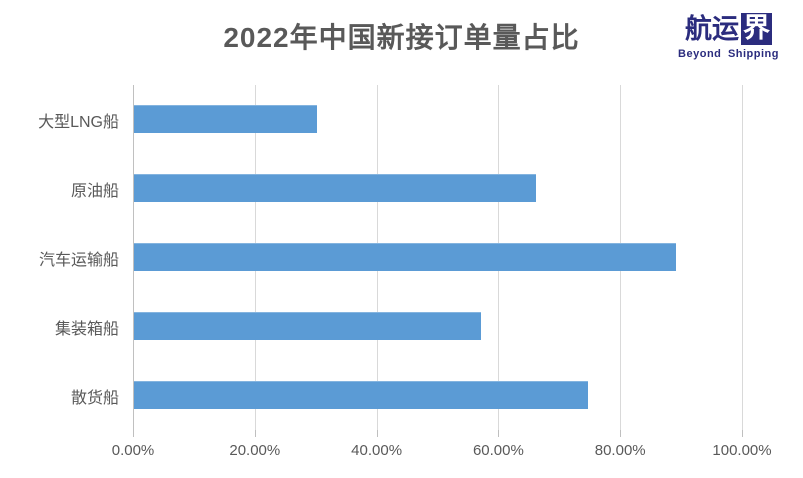 This screenshot has width=803, height=478. I want to click on category-label: 大型LNG船, so click(78, 122).